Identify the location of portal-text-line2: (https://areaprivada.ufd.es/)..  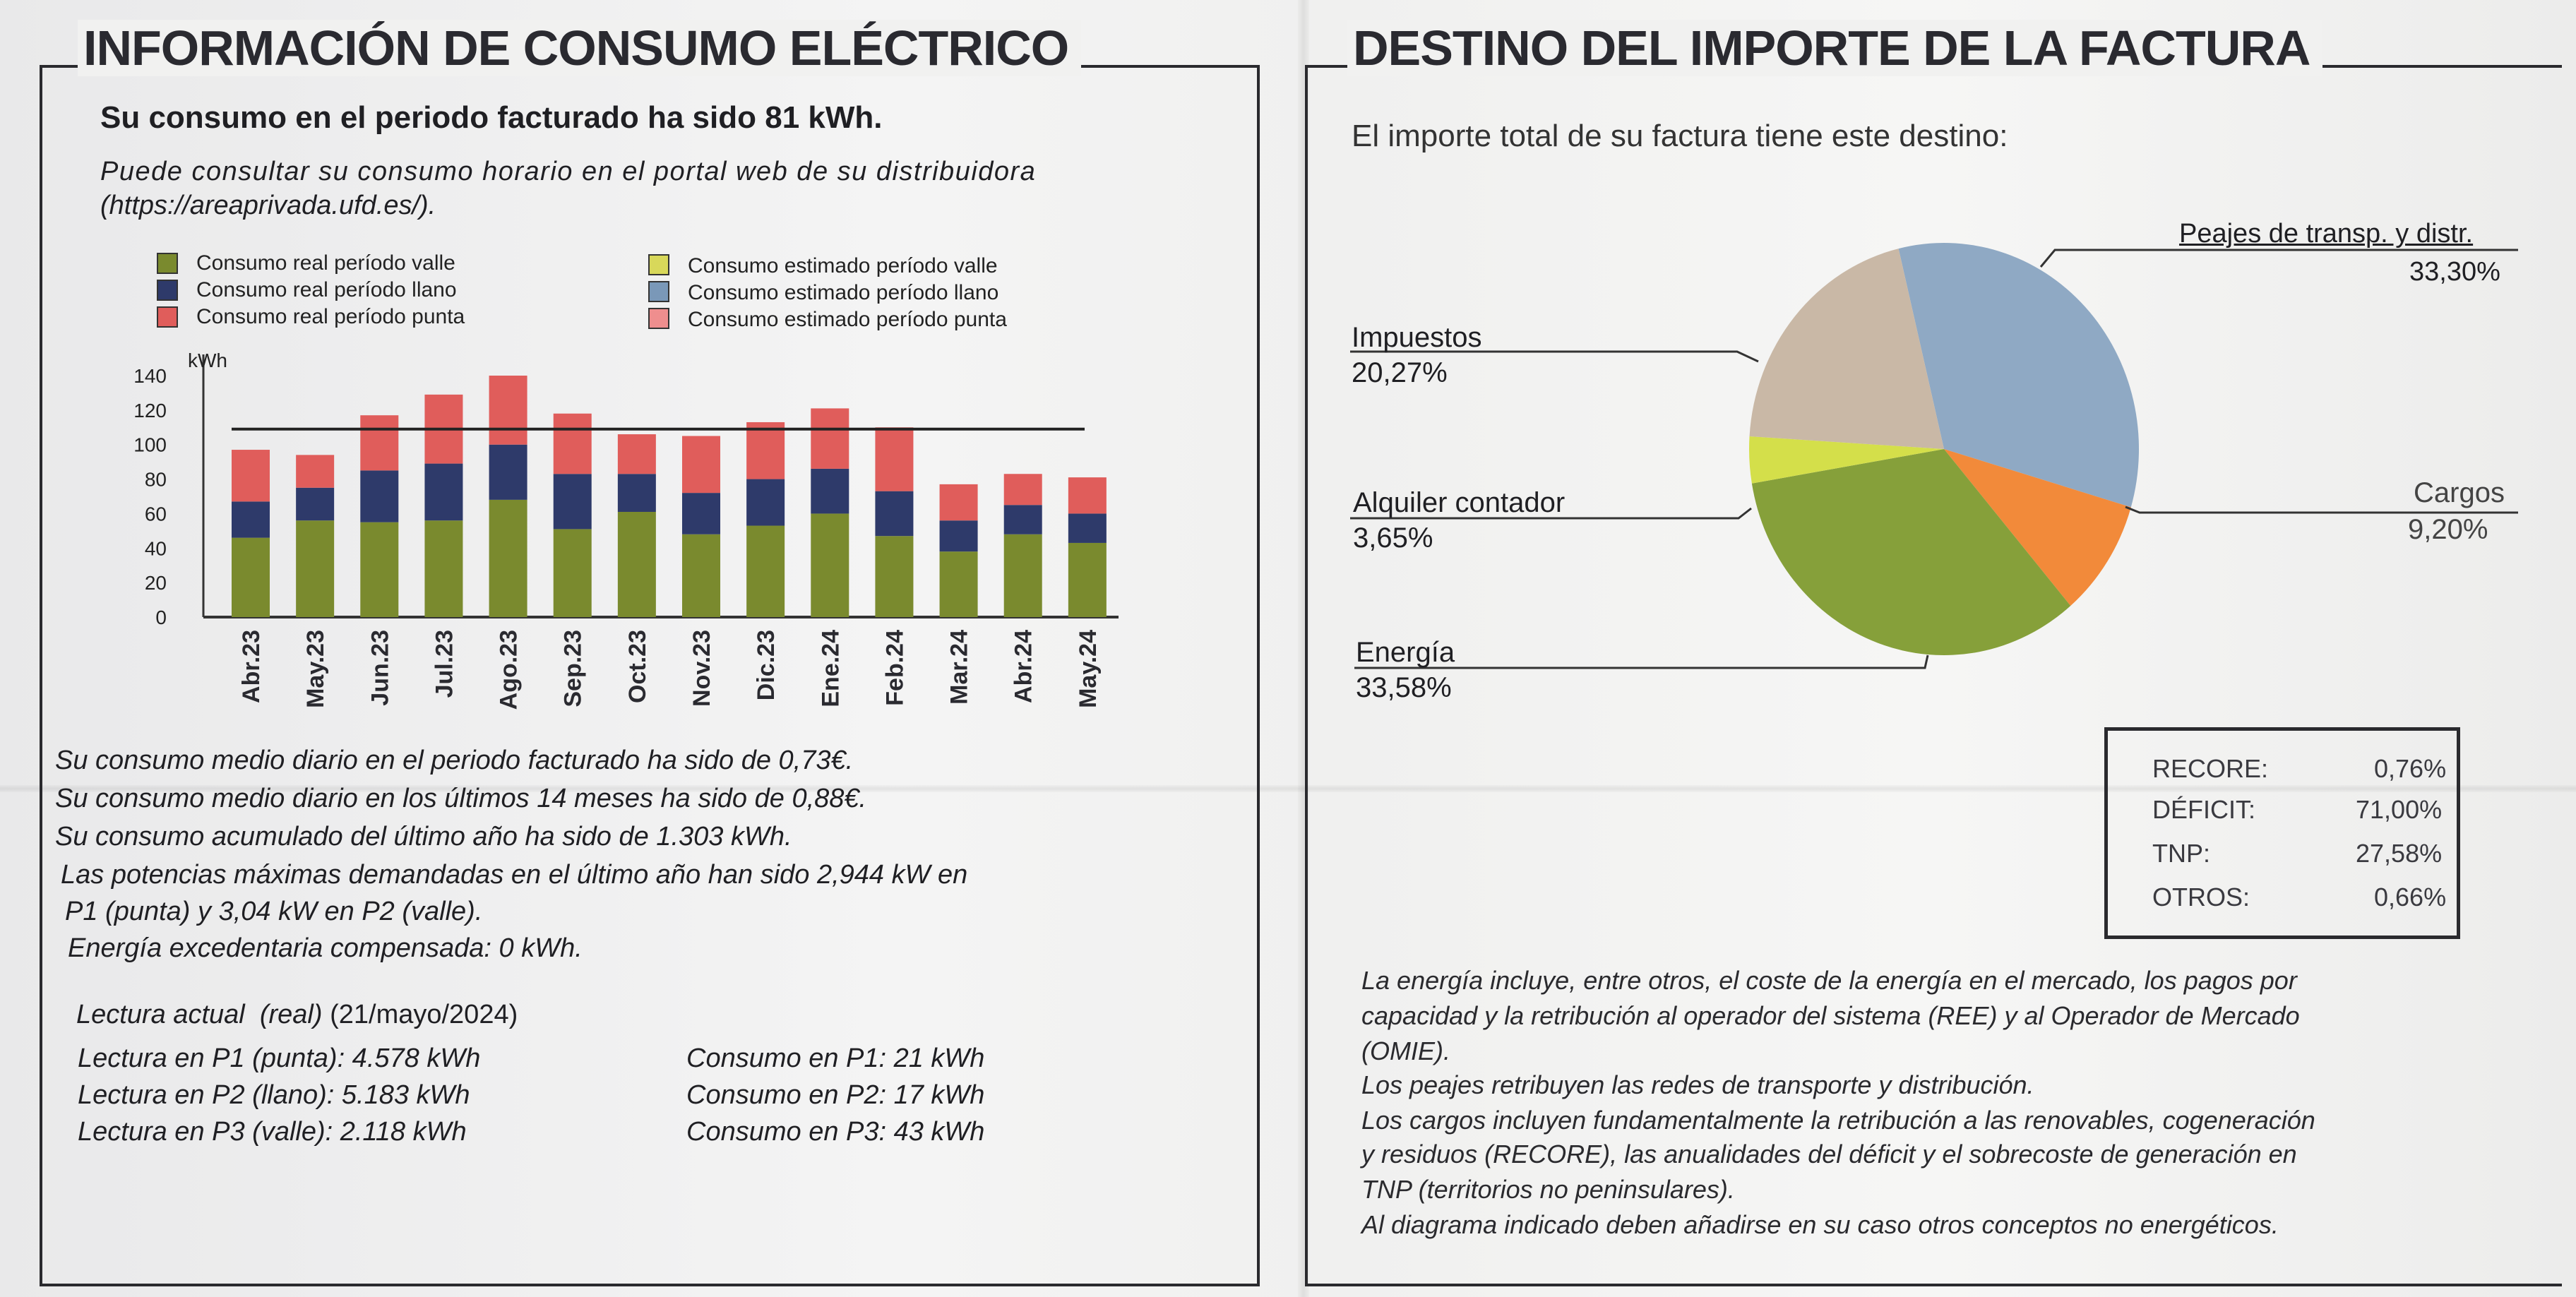
(268, 205).